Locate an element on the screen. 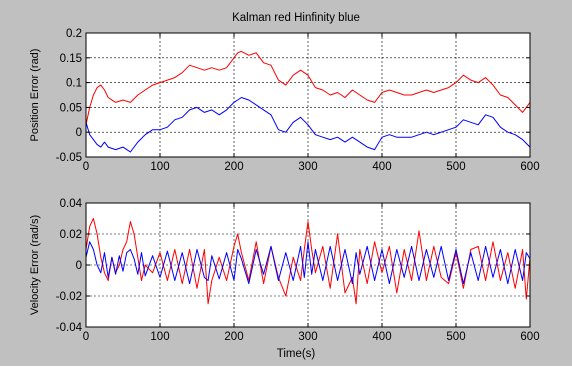  y-tick-label: 0.05 is located at coordinates (71, 108).